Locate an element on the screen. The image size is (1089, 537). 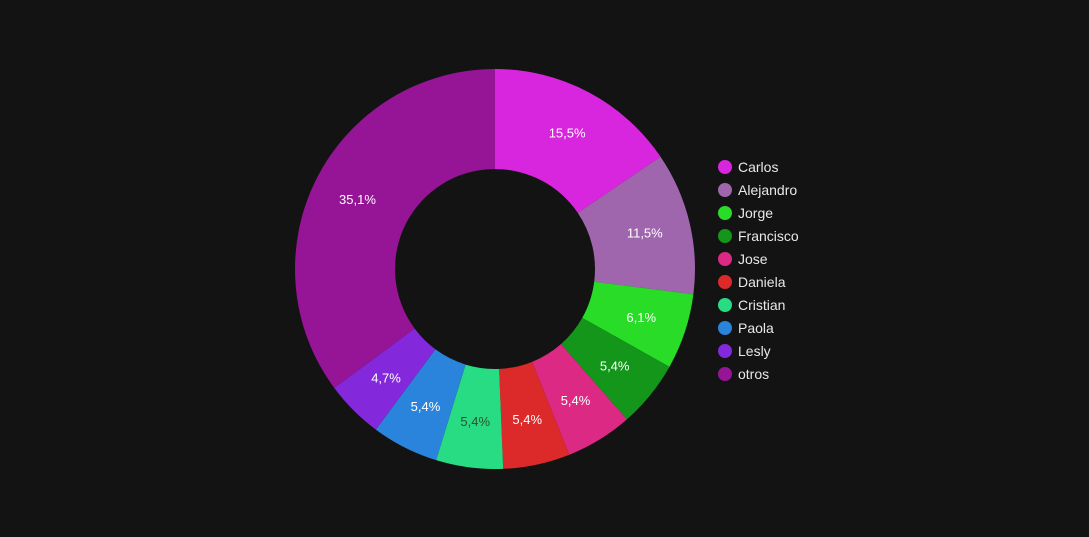
slice-lesly is located at coordinates (385, 379).